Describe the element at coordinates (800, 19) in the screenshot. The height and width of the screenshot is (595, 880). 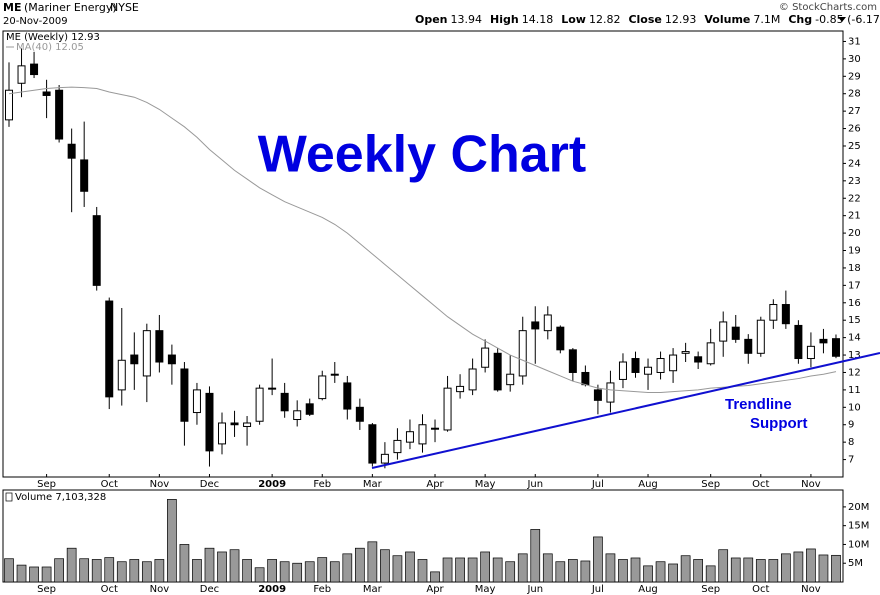
I see `quote-label: Chg` at that location.